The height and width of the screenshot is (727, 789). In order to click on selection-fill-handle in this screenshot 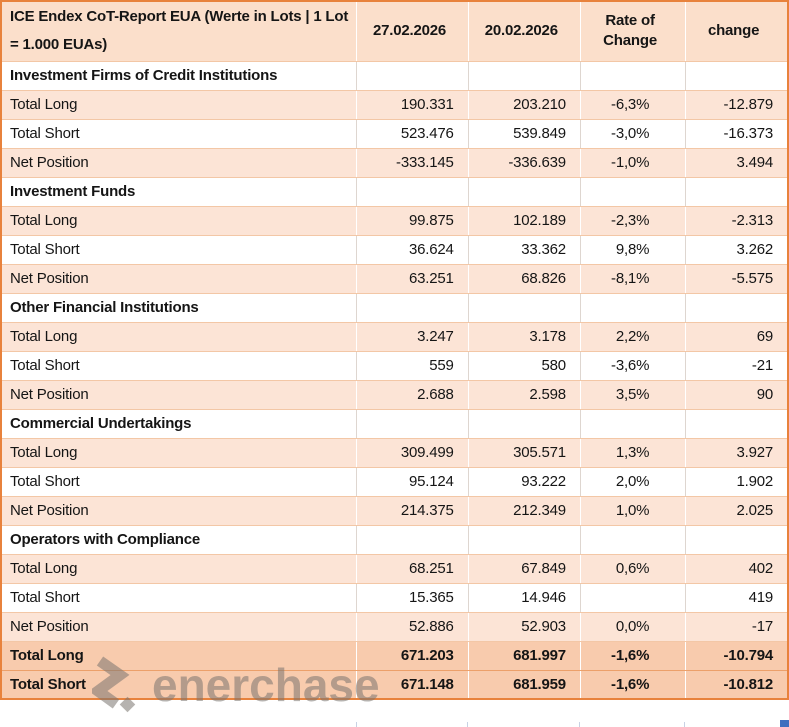, I will do `click(784, 723)`.